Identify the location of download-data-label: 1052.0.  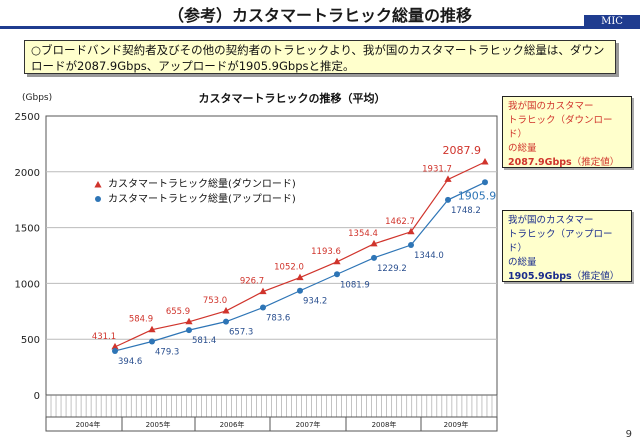
(289, 268).